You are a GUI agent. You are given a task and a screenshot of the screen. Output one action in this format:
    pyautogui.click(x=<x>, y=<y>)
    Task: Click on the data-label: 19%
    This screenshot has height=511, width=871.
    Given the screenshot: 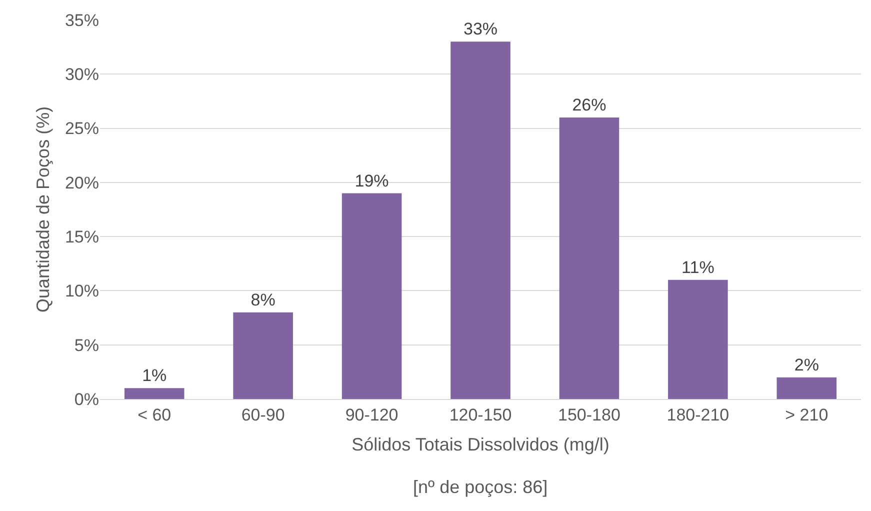 What is the action you would take?
    pyautogui.click(x=371, y=180)
    